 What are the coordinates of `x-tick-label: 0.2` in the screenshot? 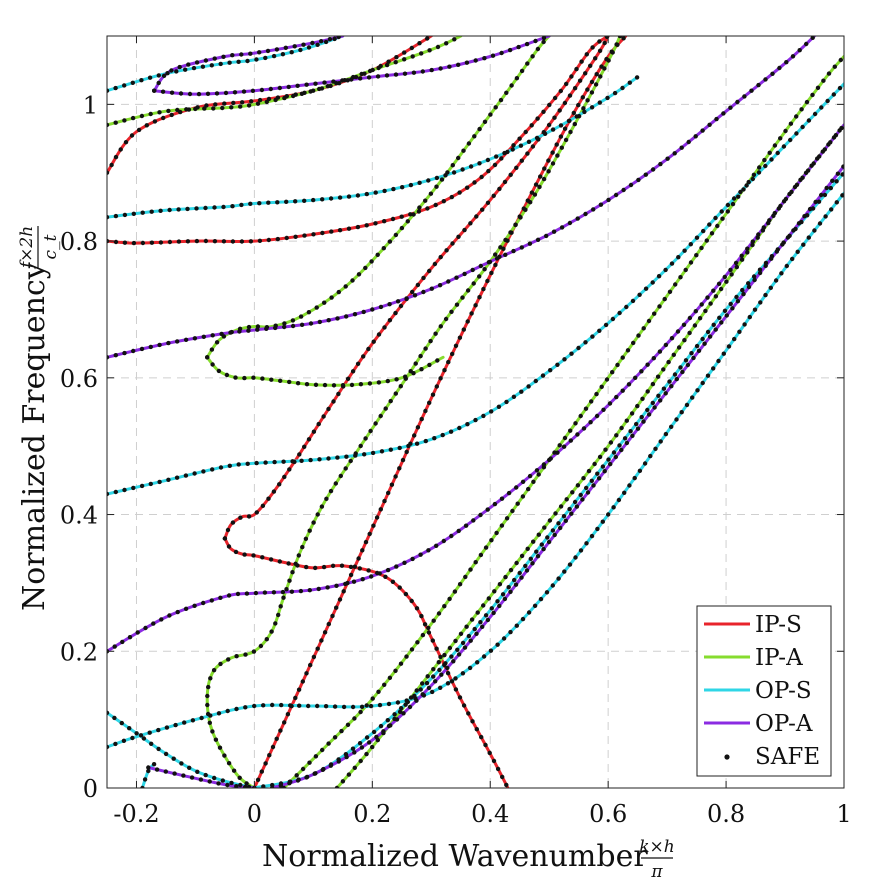 It's located at (372, 814).